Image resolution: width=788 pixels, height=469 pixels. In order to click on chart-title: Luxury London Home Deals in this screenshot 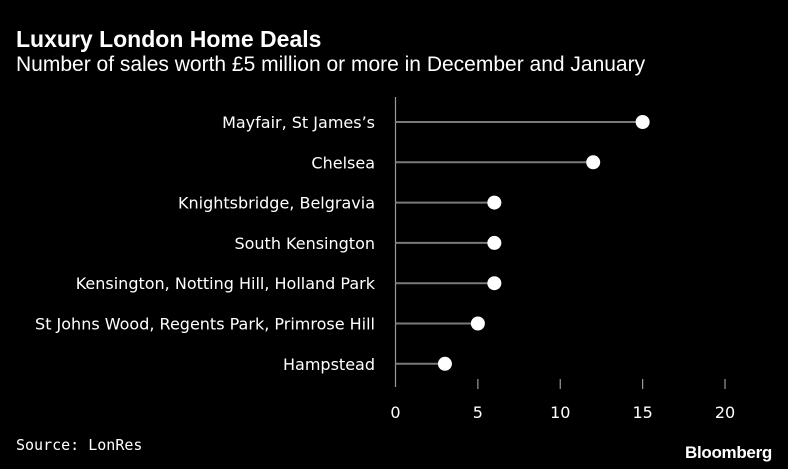, I will do `click(169, 39)`.